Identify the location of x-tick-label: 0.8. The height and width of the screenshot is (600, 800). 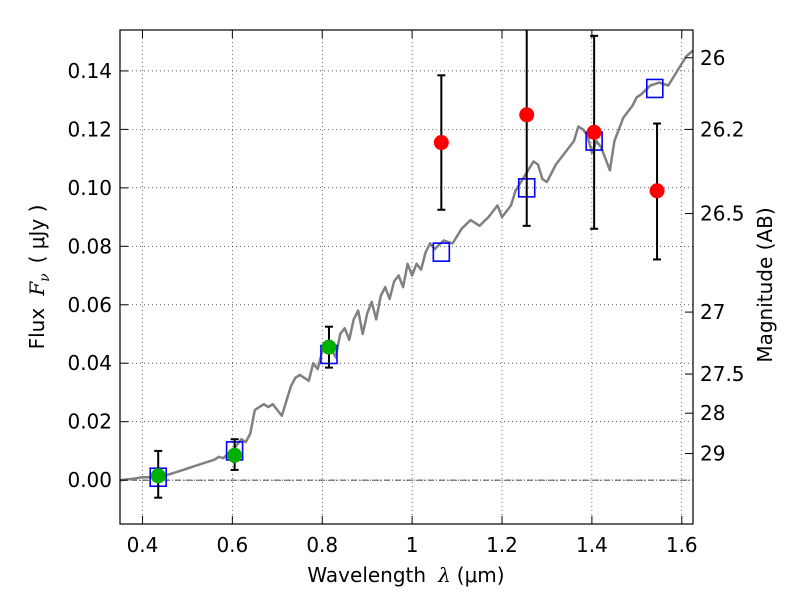
(322, 545).